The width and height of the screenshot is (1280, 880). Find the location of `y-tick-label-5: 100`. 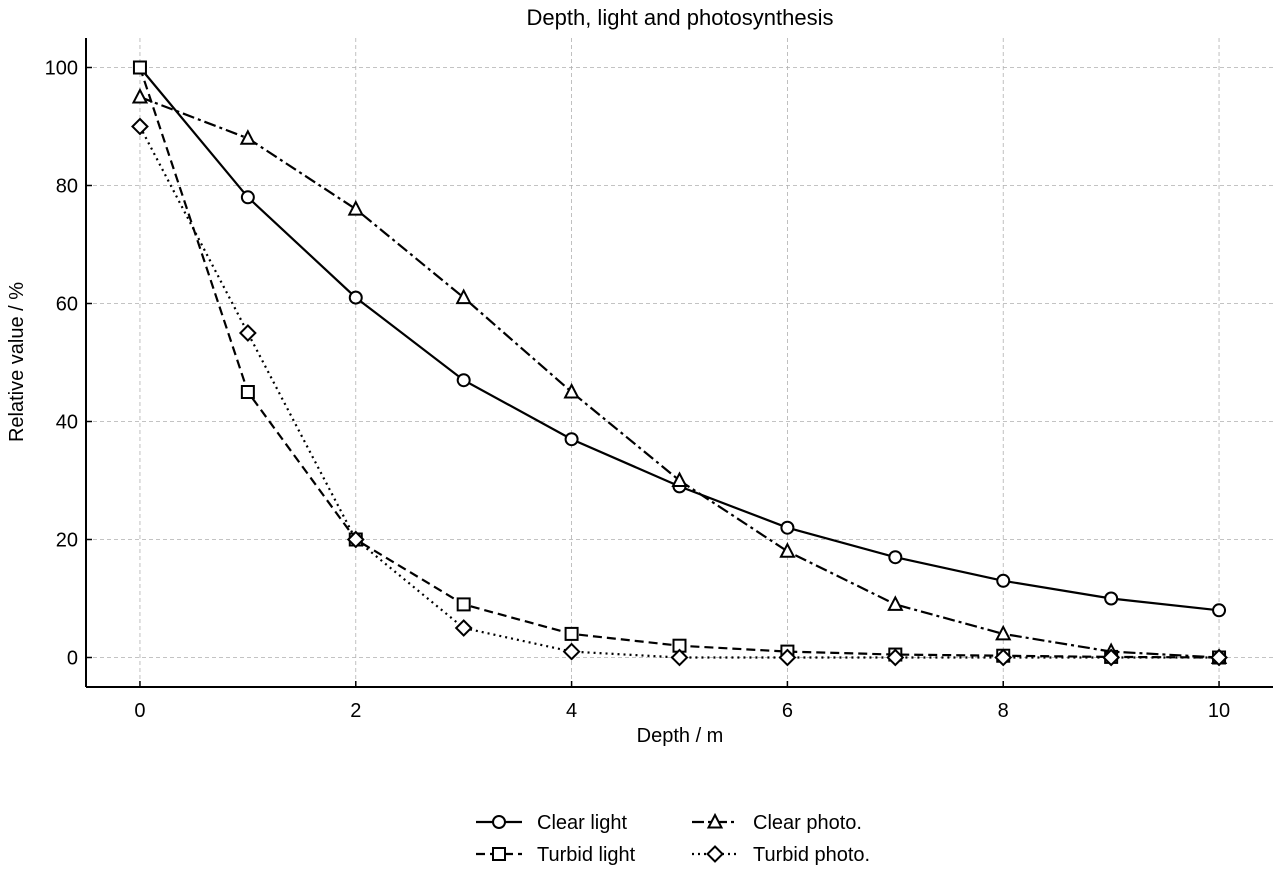

y-tick-label-5: 100 is located at coordinates (61, 69).